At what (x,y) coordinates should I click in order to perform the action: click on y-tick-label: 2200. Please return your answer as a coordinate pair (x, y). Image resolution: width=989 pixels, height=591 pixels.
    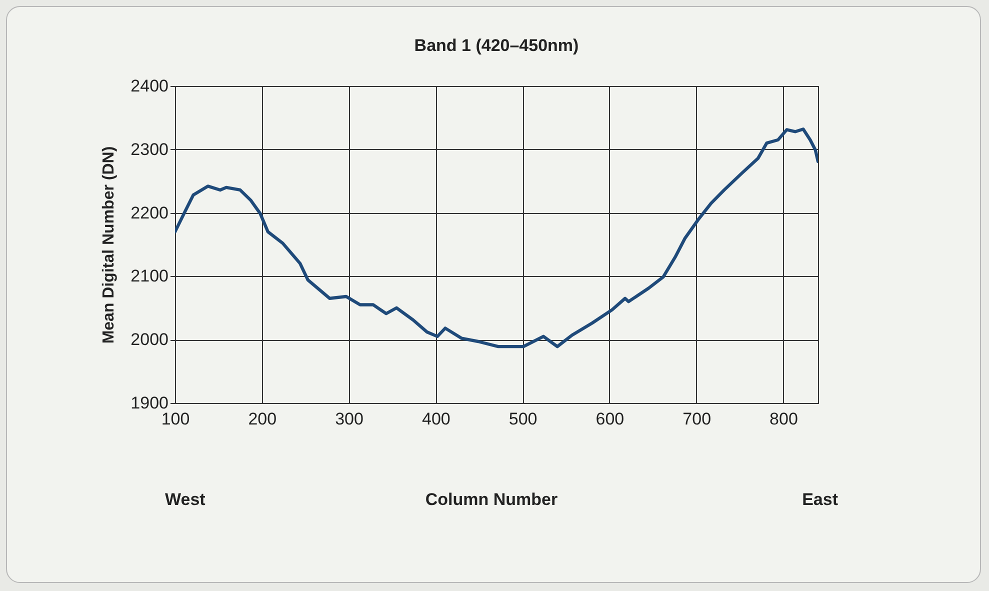
    Looking at the image, I should click on (149, 212).